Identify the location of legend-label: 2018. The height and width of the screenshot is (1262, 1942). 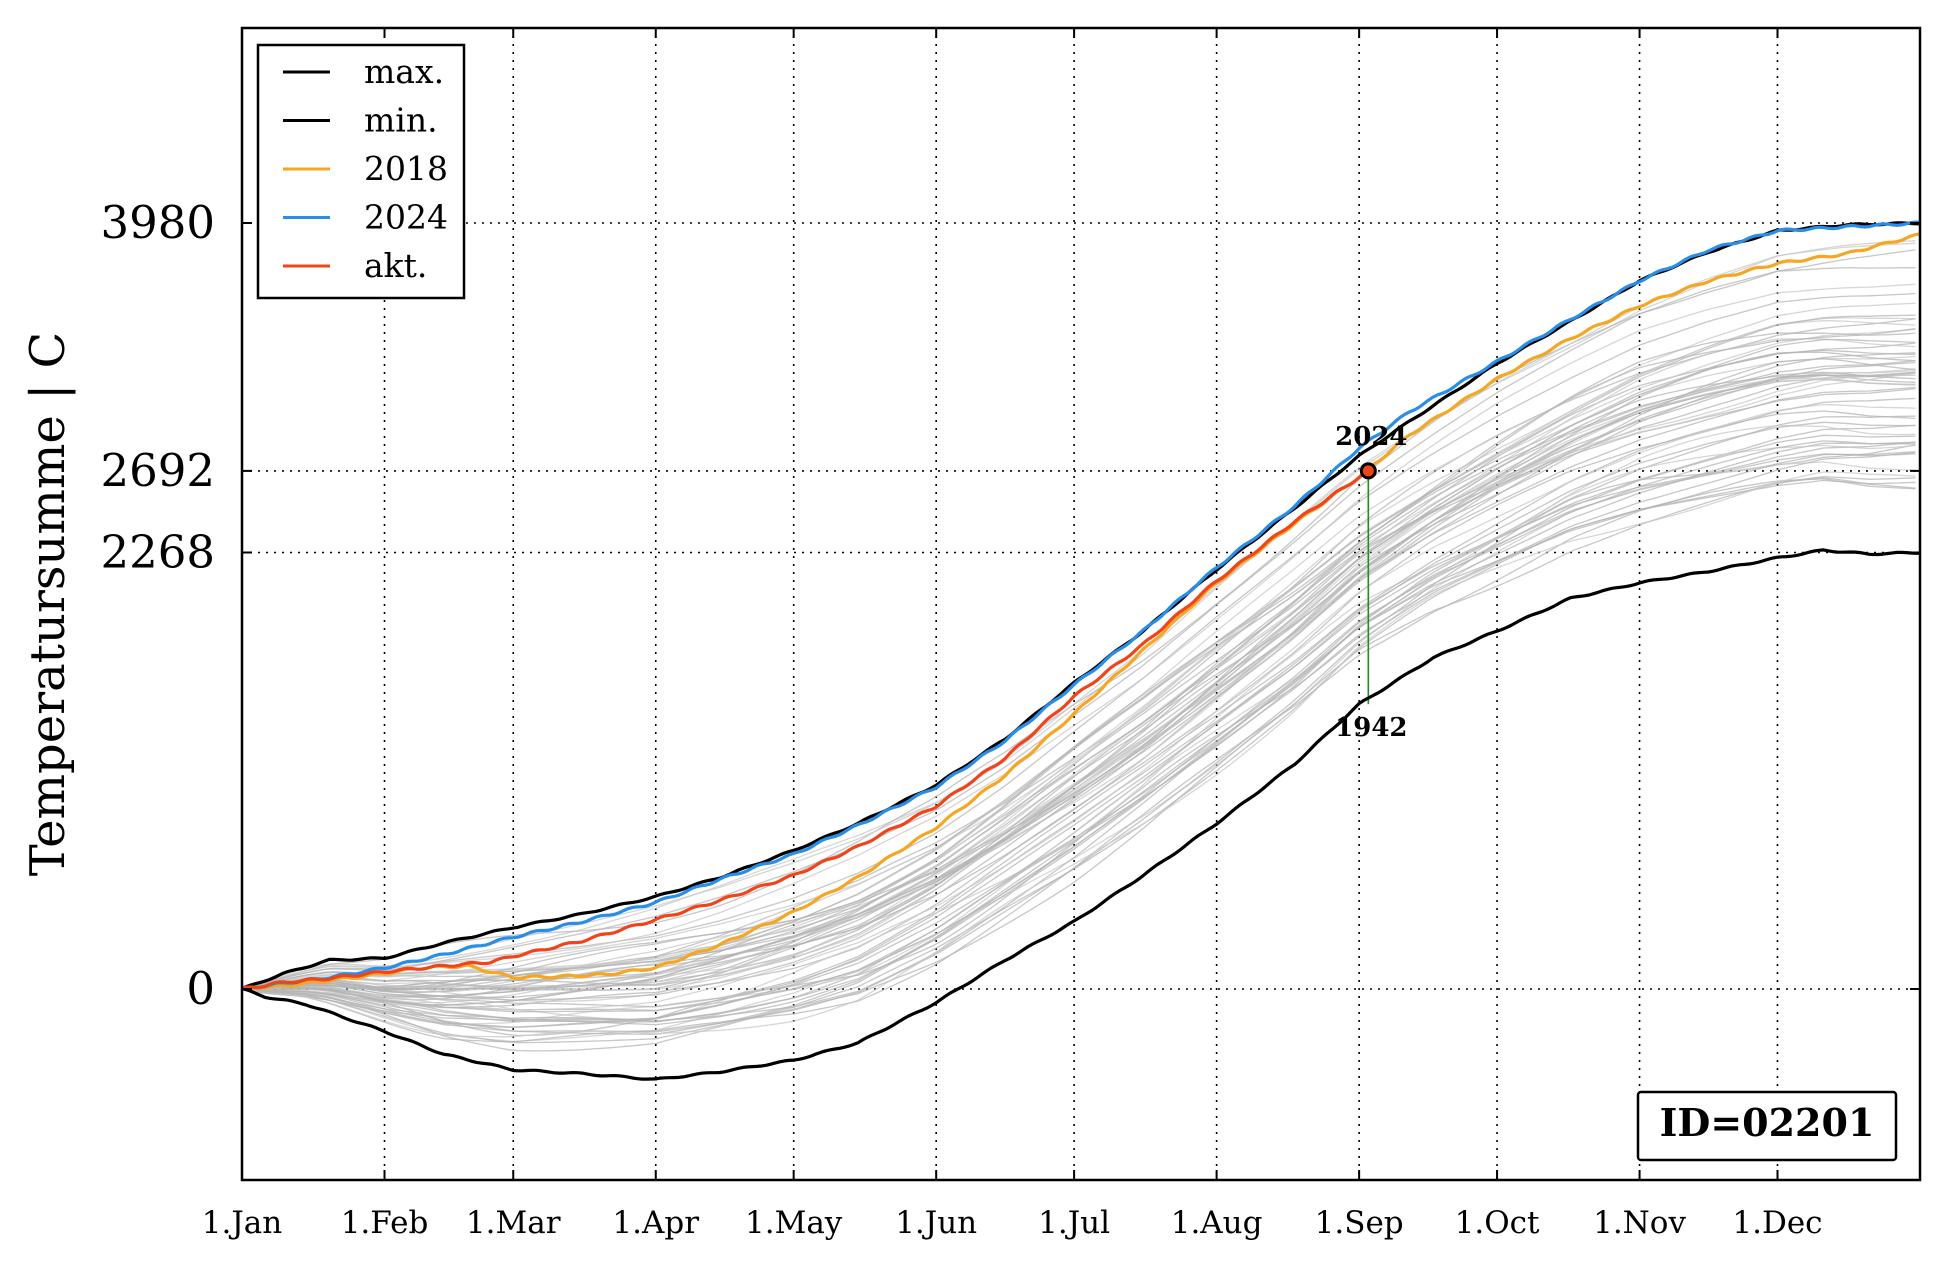
(406, 168).